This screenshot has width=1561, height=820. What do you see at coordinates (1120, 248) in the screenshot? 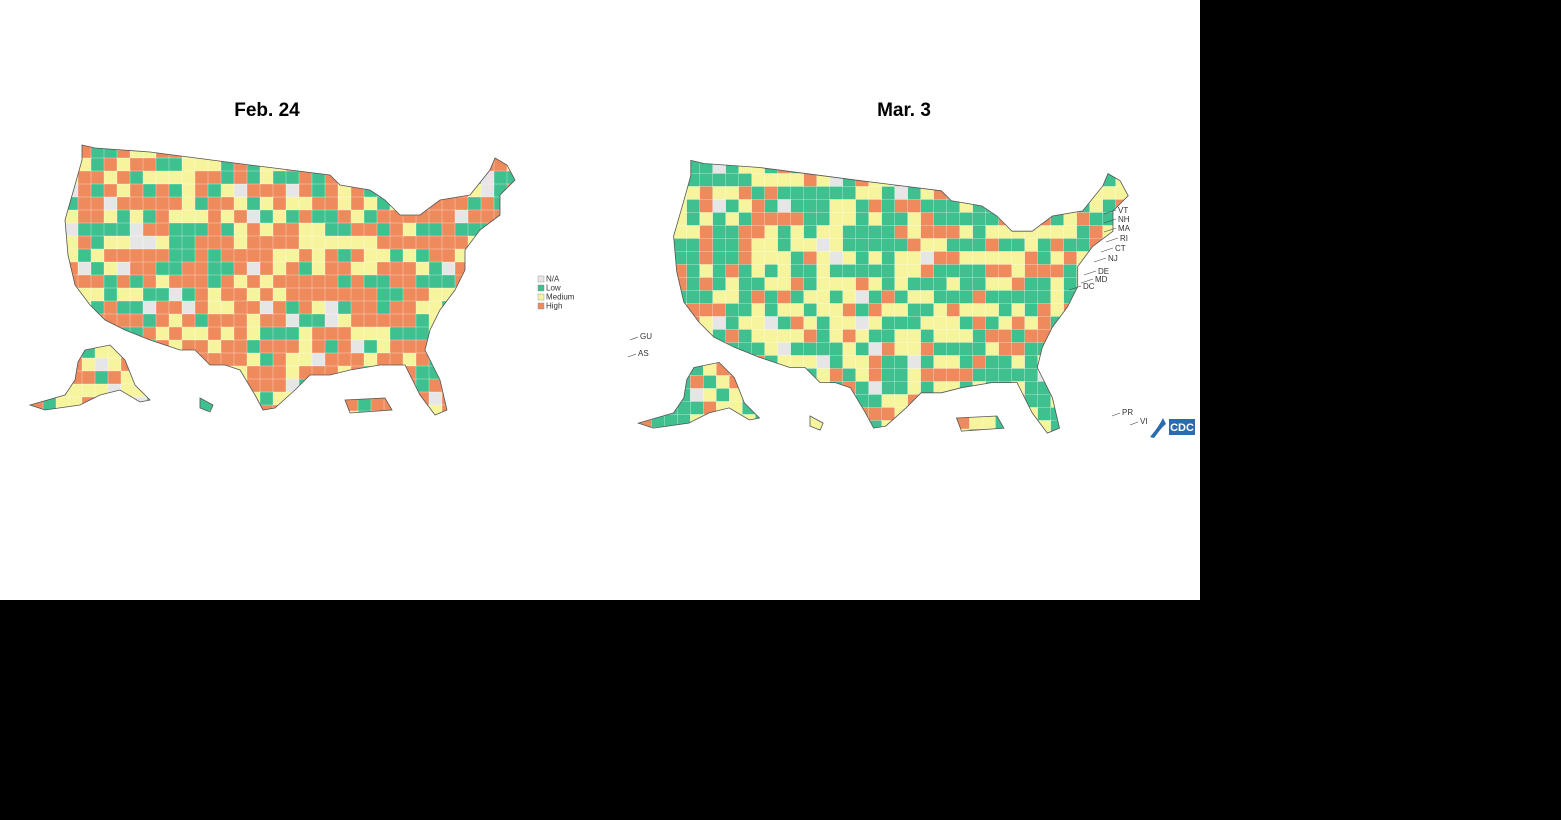
I see `state-label: CT` at bounding box center [1120, 248].